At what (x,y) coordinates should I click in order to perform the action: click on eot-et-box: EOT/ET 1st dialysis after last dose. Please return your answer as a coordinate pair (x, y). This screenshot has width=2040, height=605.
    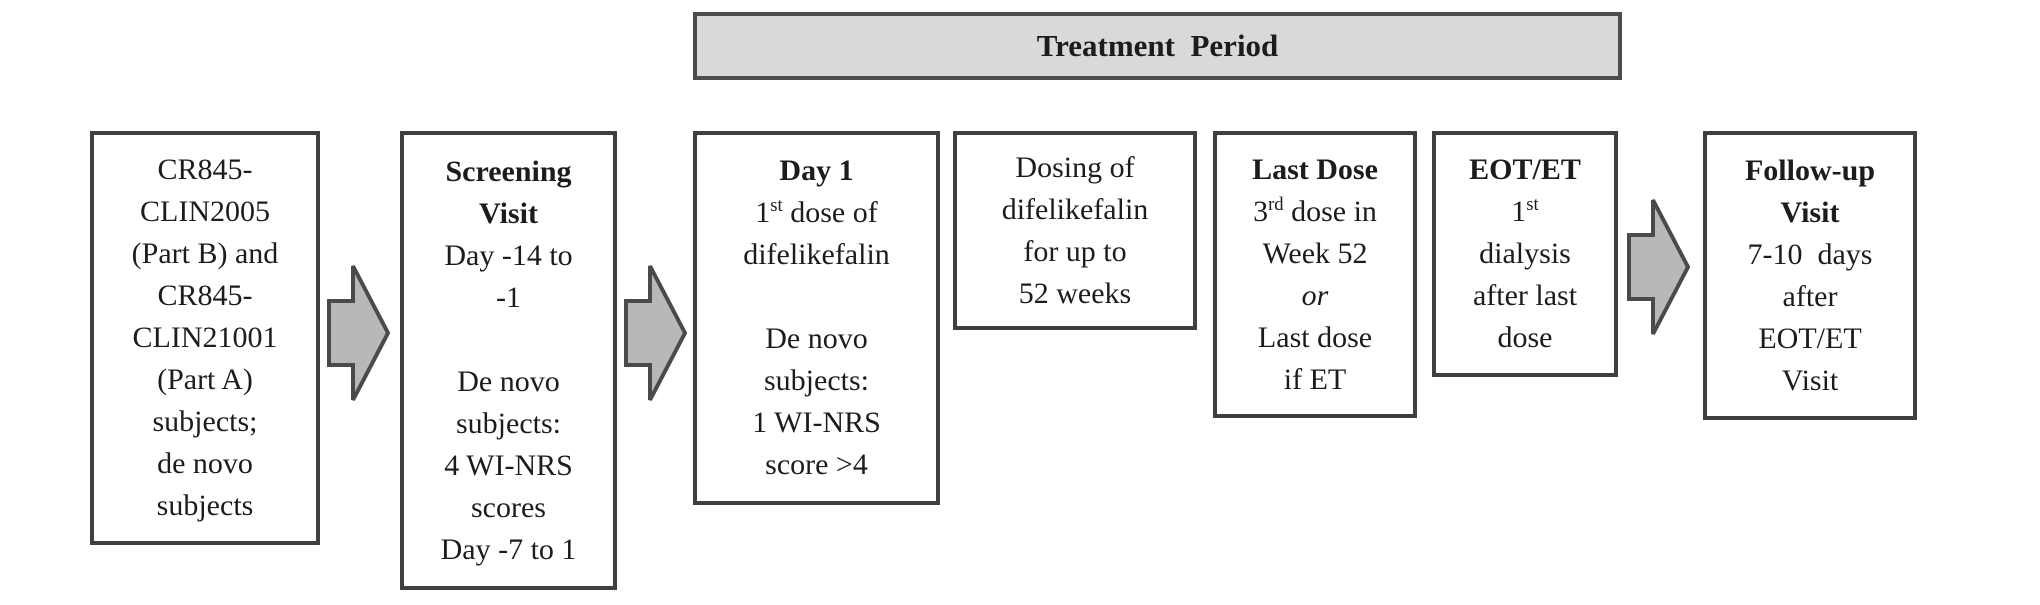
    Looking at the image, I should click on (1525, 254).